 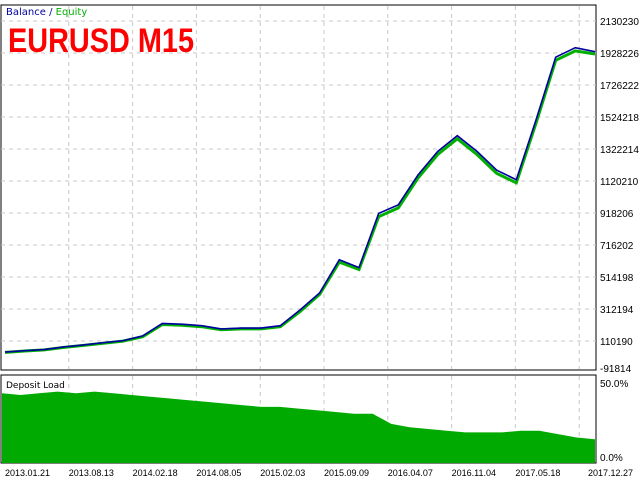 What do you see at coordinates (218, 473) in the screenshot?
I see `x-tick-label: 2014.08.05` at bounding box center [218, 473].